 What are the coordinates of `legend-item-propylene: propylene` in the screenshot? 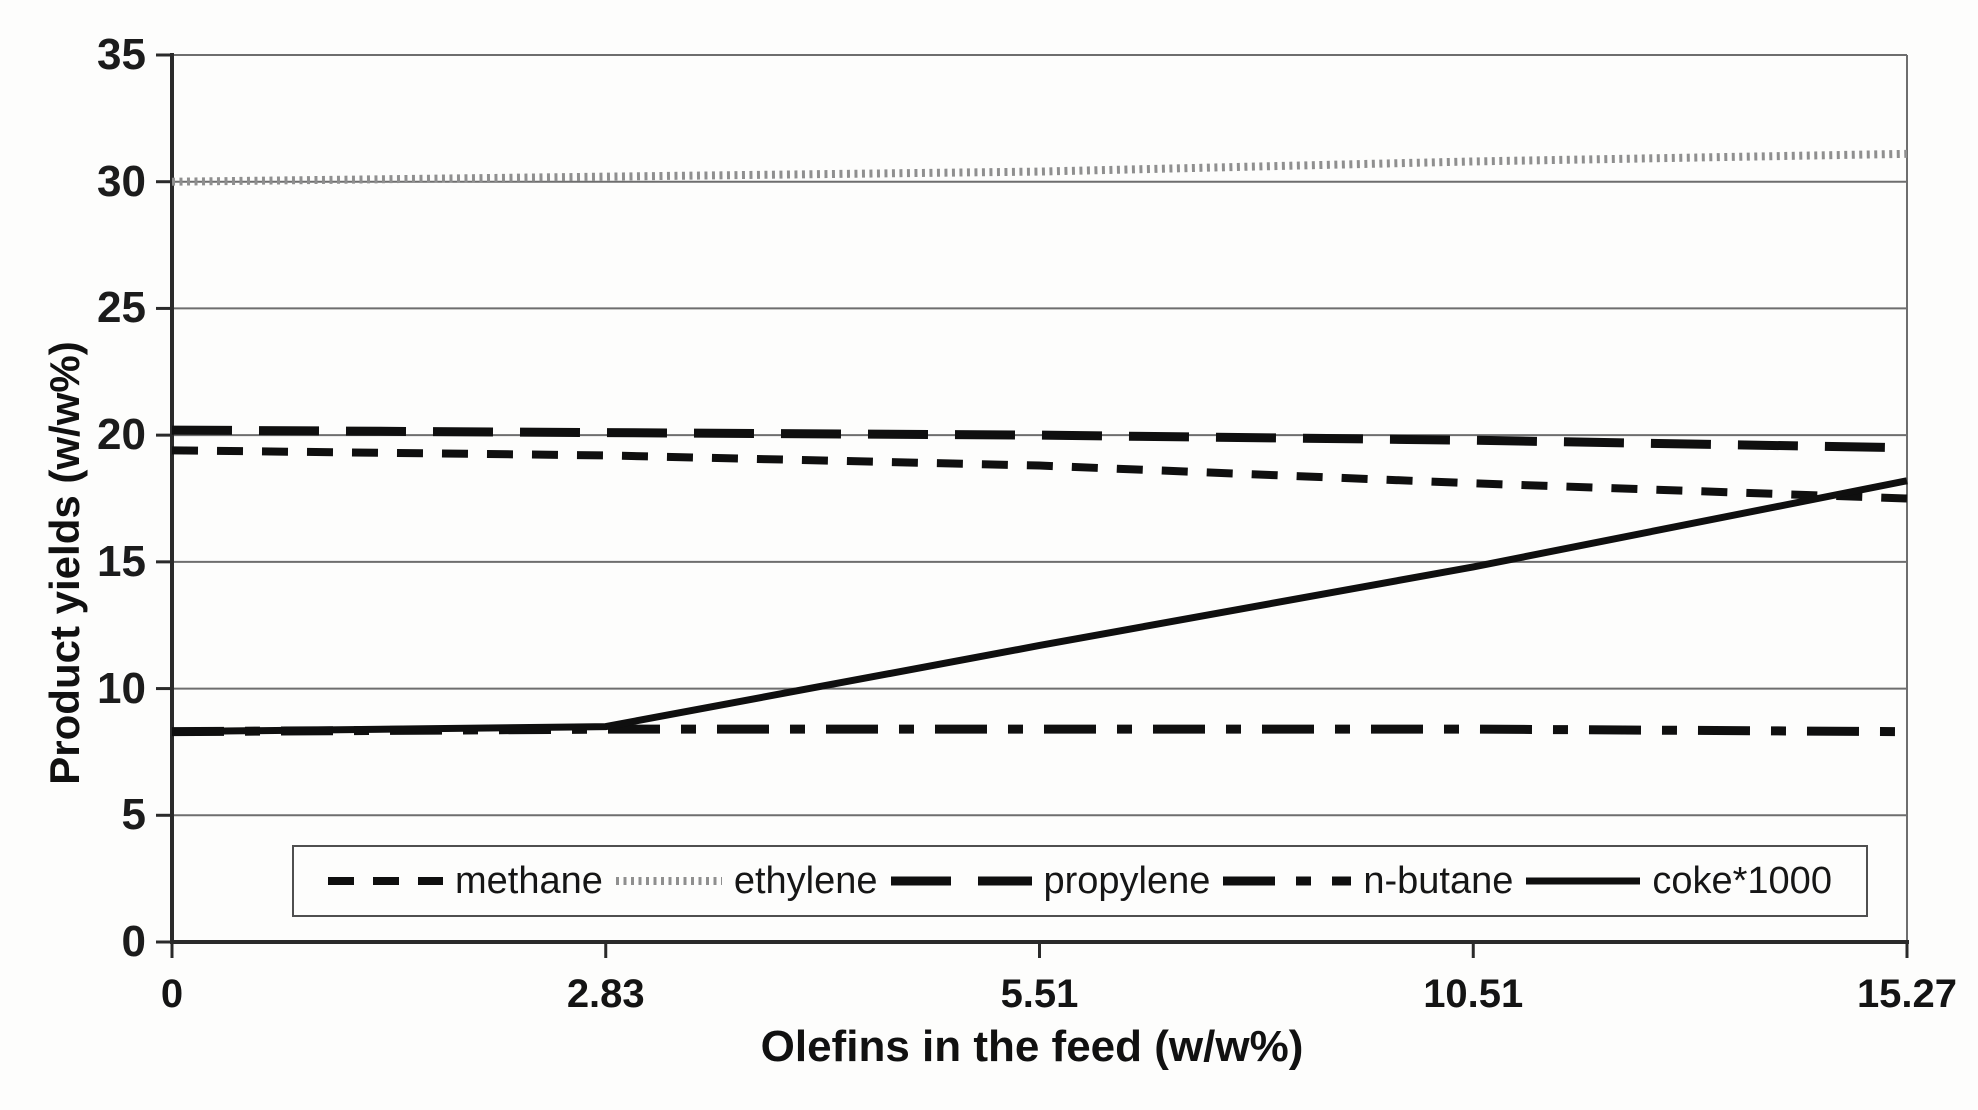 It's located at (1050, 881).